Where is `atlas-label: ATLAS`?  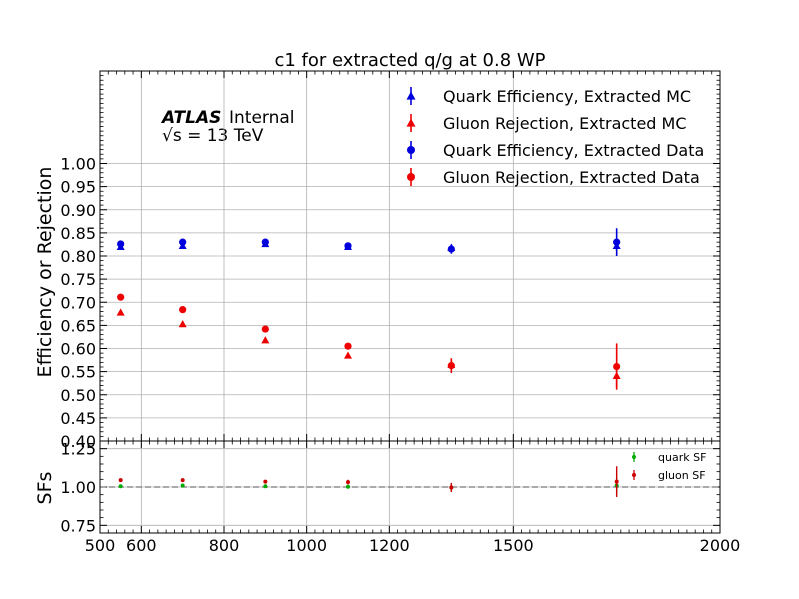
atlas-label: ATLAS is located at coordinates (190, 118).